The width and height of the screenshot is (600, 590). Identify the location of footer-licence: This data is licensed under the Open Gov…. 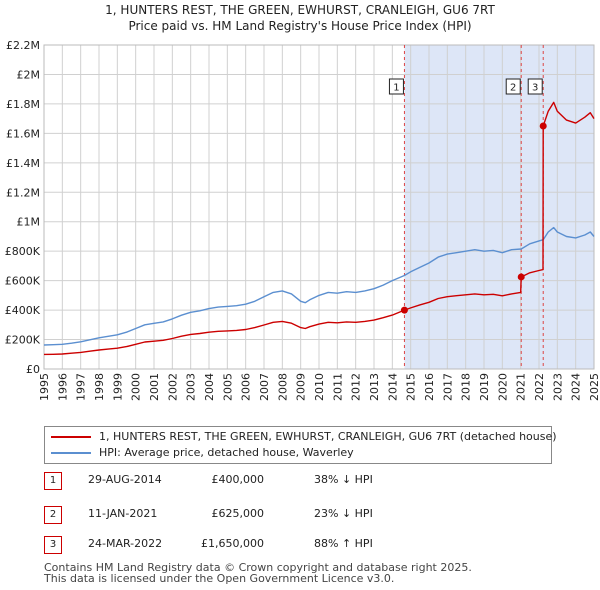
(219, 578).